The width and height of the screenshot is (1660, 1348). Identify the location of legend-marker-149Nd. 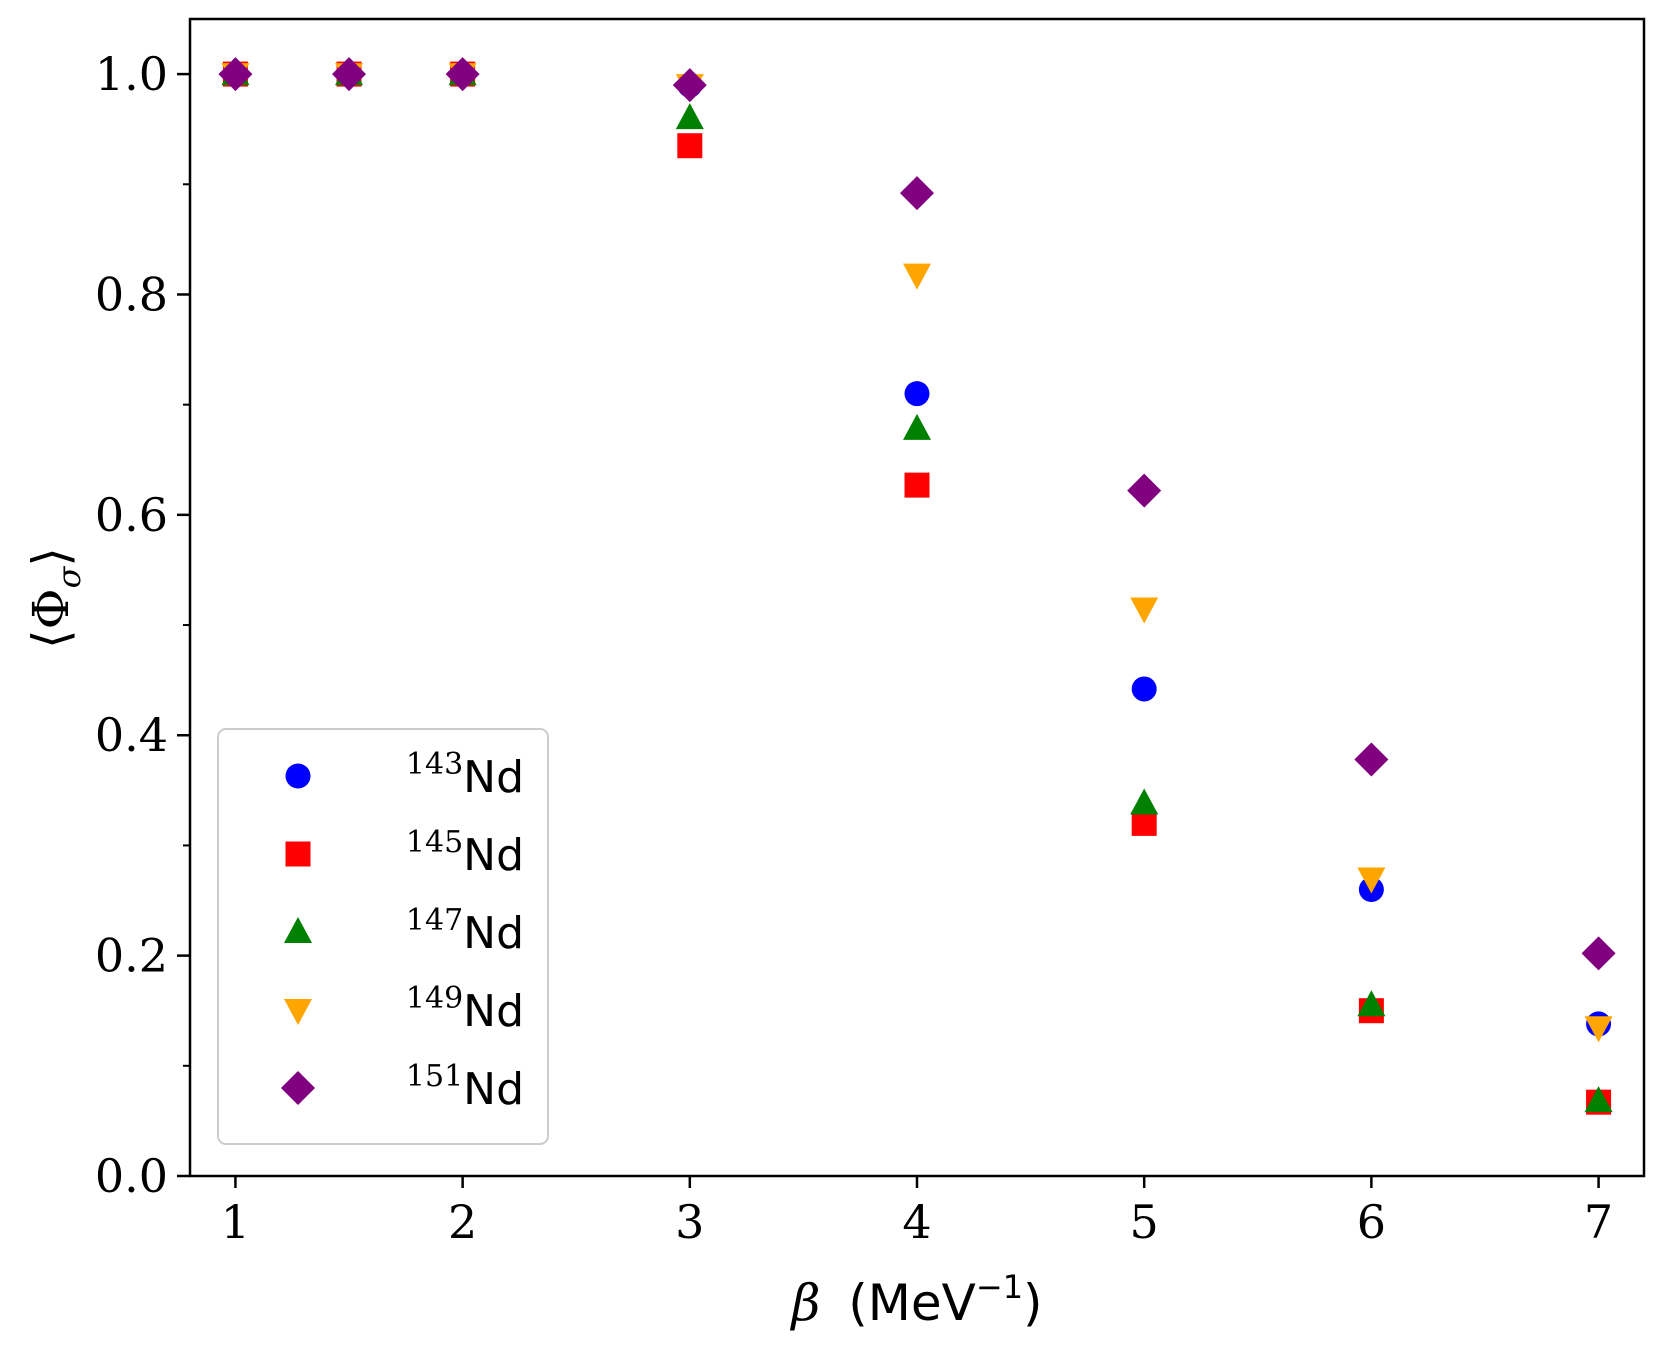
(298, 1012).